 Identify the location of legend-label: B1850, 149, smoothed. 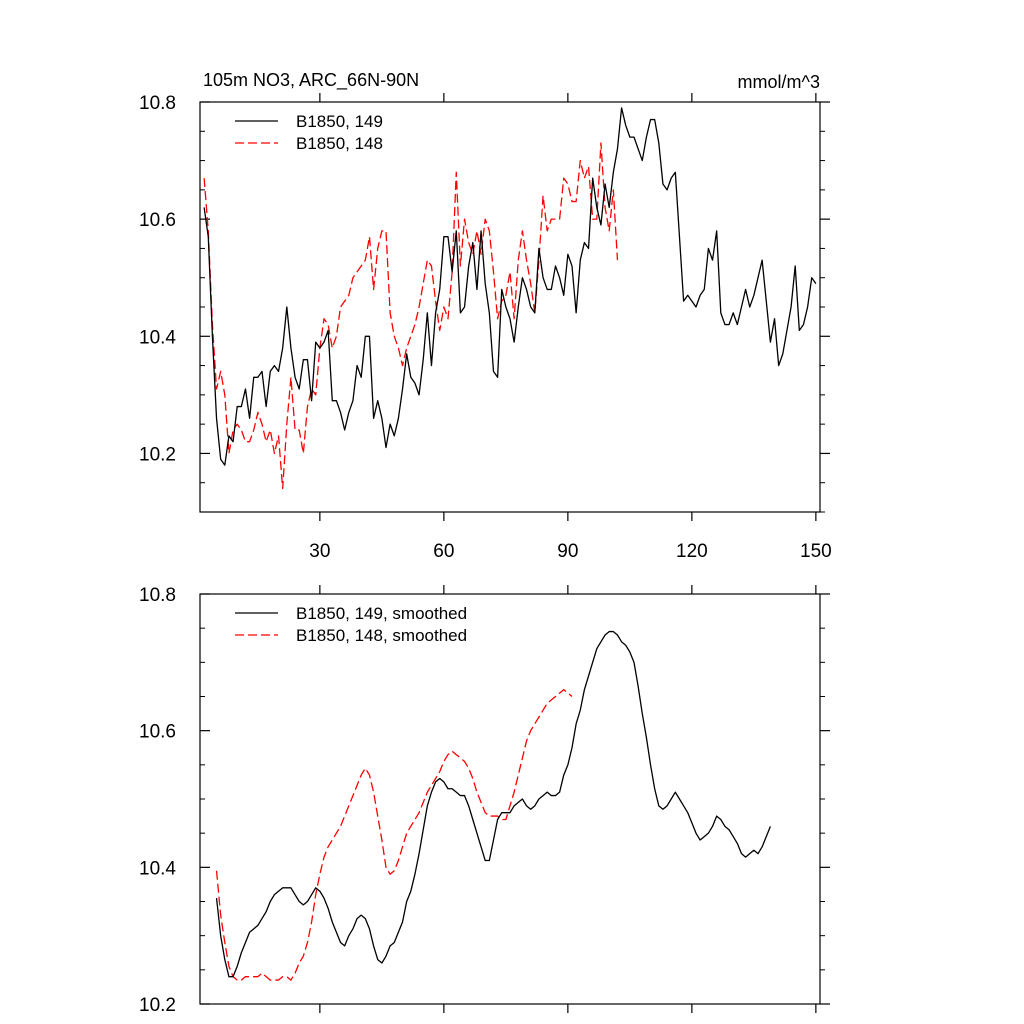
(381, 613).